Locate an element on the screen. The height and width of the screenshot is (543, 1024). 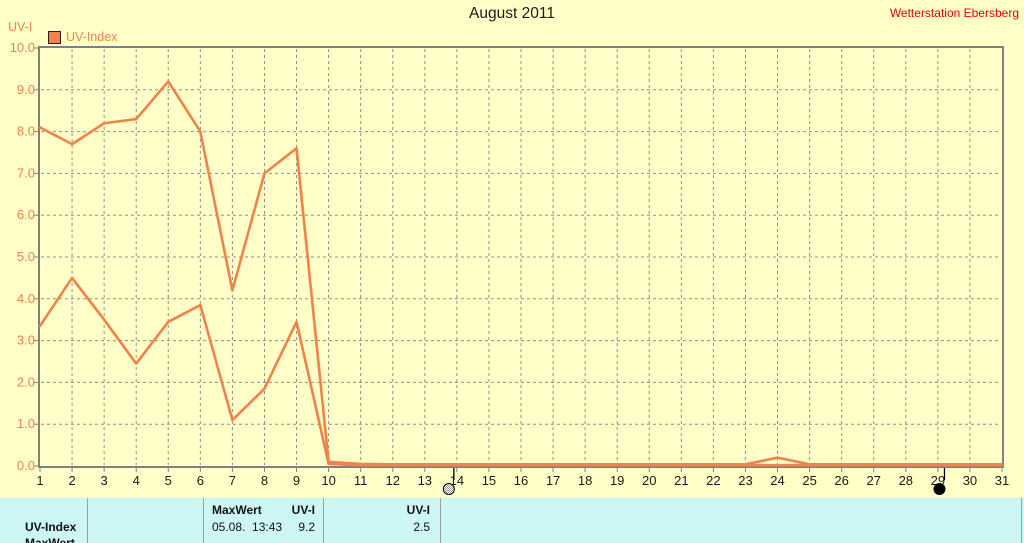
svg-text: 9.0 is located at coordinates (26, 89).